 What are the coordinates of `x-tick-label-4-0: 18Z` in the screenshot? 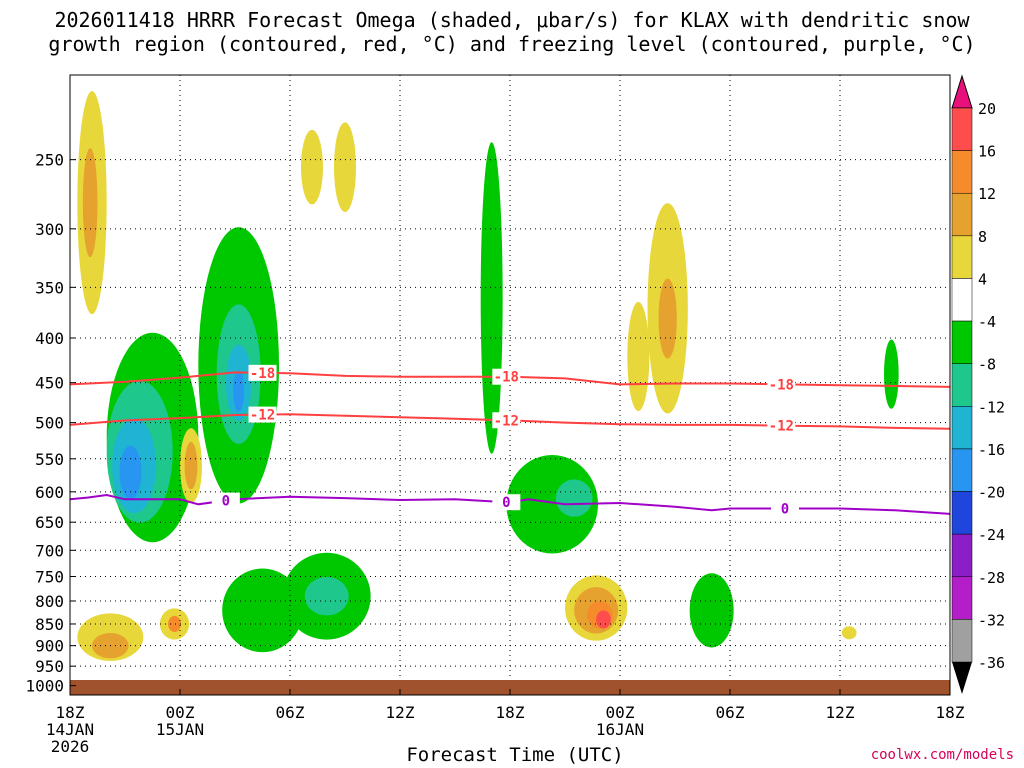 It's located at (510, 712).